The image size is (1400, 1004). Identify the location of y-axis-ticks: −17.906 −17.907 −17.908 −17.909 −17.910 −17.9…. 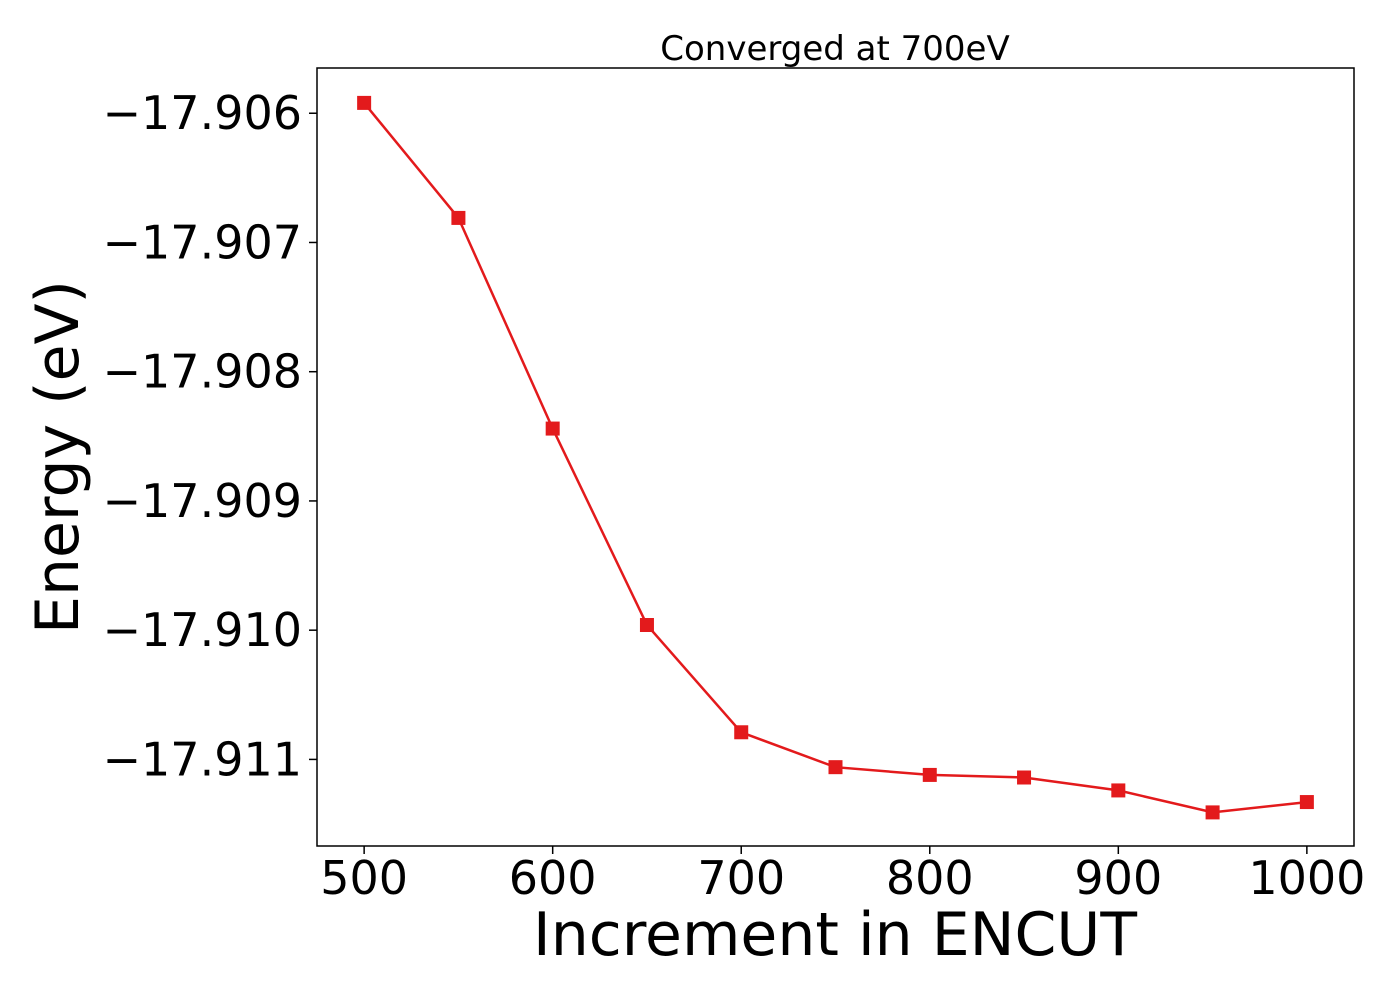
(210, 436).